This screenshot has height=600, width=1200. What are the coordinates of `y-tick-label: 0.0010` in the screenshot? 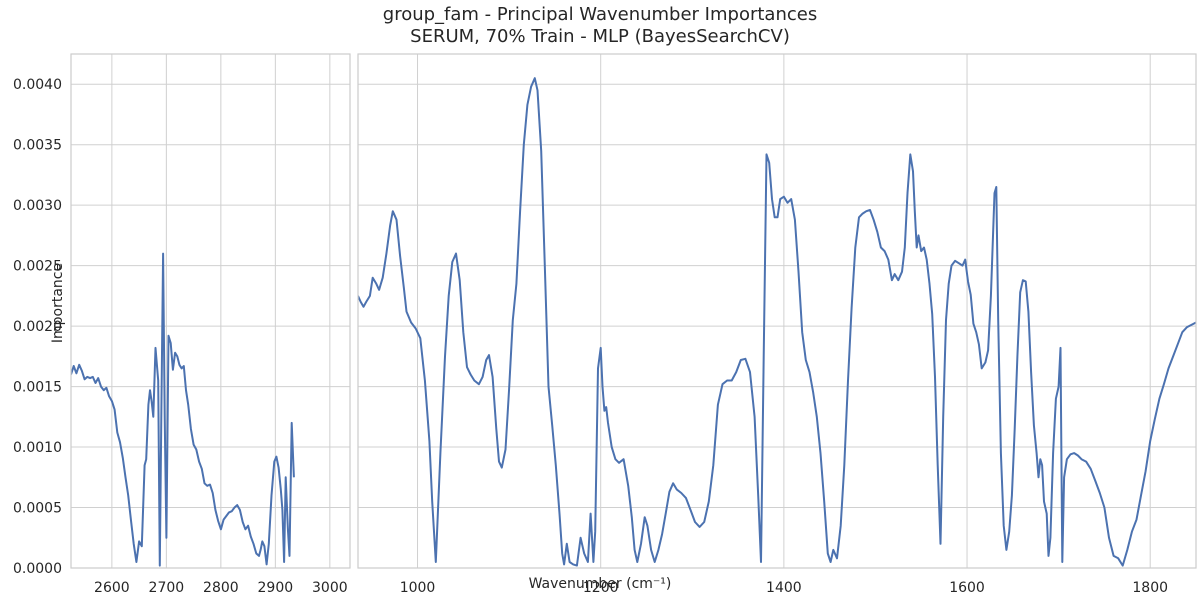 It's located at (37, 448).